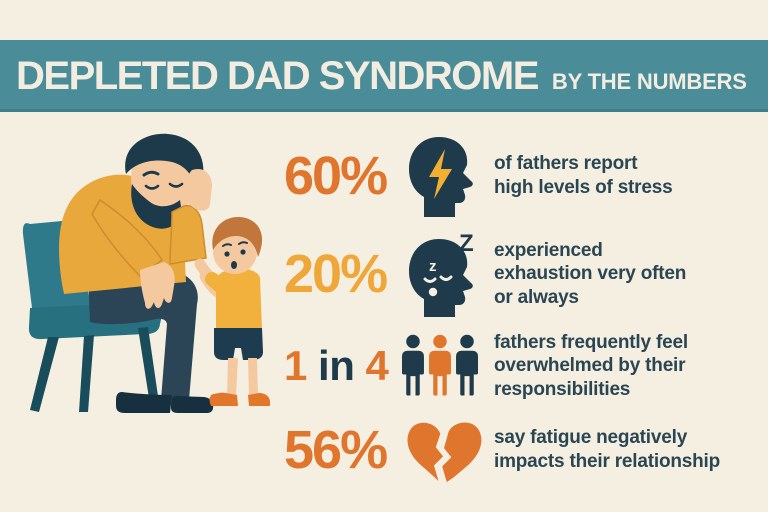 The height and width of the screenshot is (512, 768). What do you see at coordinates (136, 273) in the screenshot?
I see `father-figure` at bounding box center [136, 273].